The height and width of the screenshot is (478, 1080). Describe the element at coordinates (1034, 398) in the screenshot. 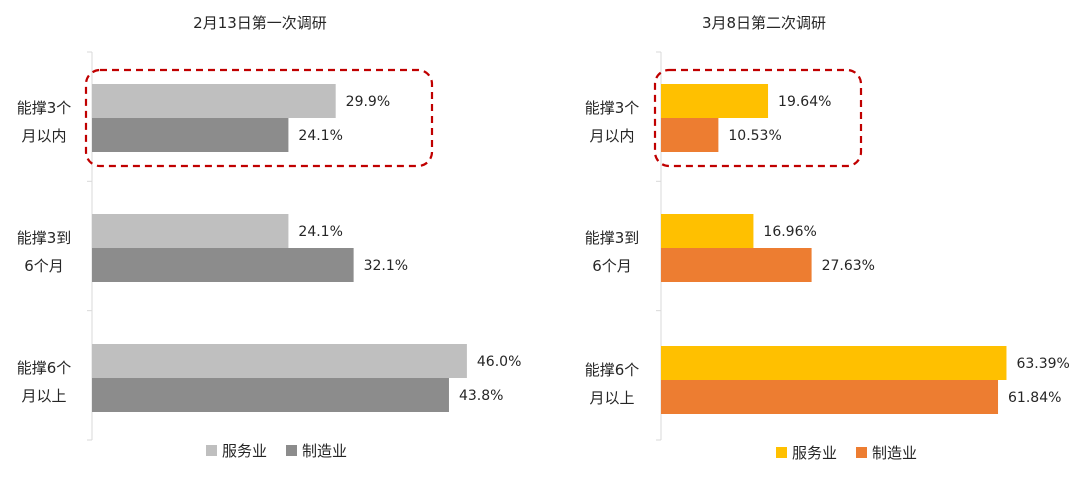

I see `data-label: 61.84%` at that location.